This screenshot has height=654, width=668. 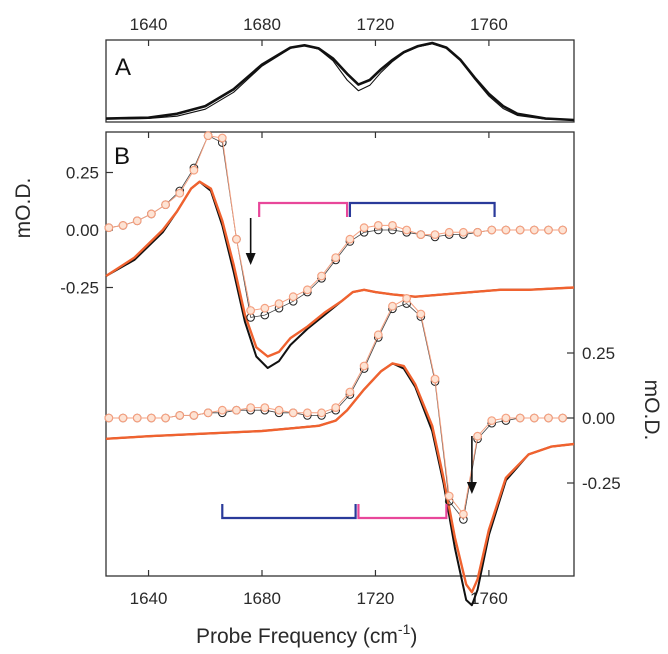 I want to click on y-tick-label-left: 0.00, so click(x=82, y=230).